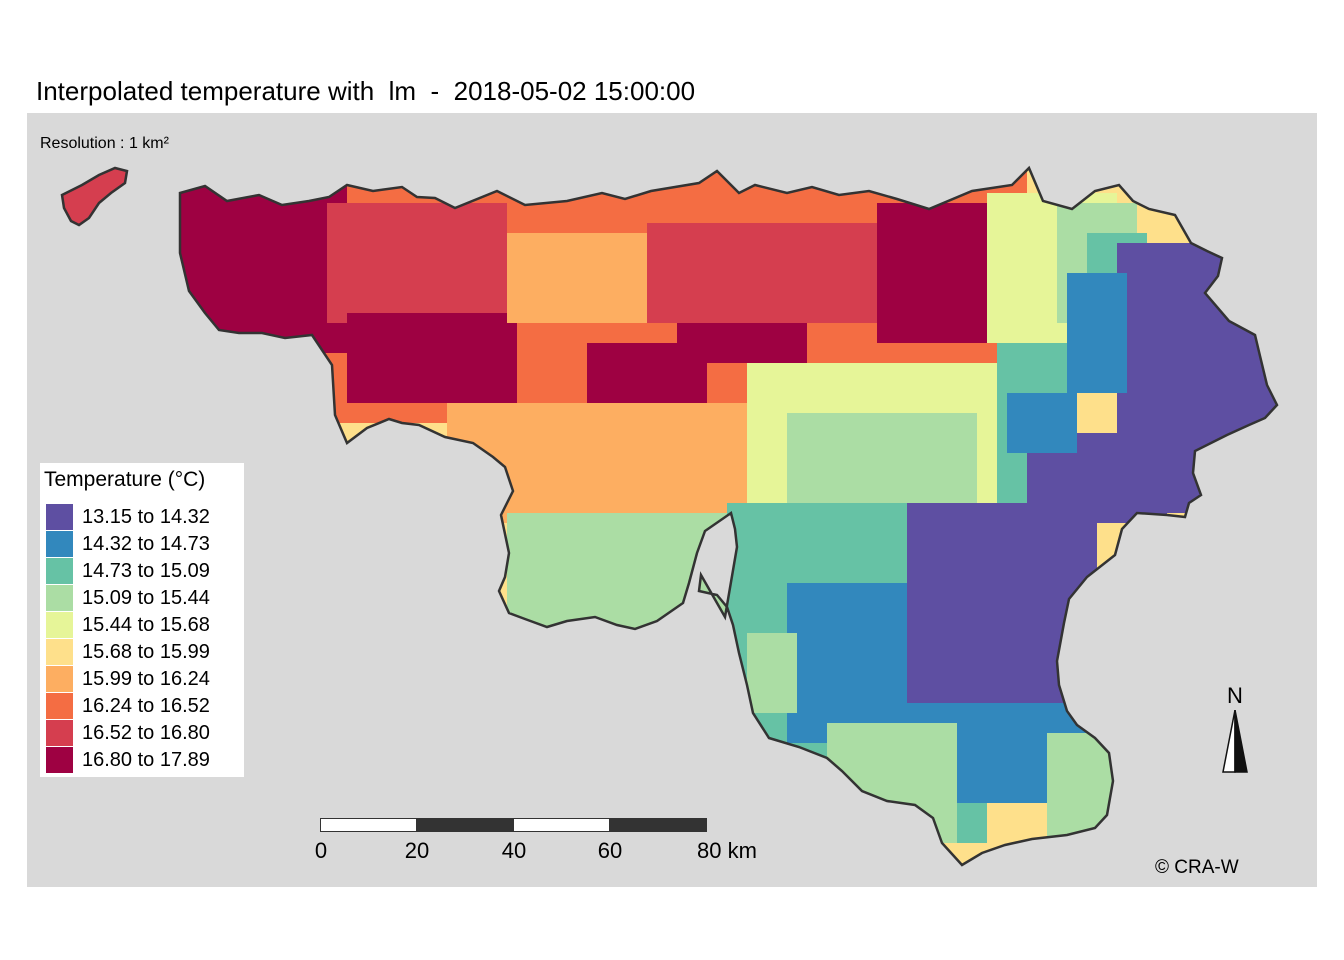 Image resolution: width=1344 pixels, height=960 pixels. I want to click on legend-label: 14.73 to 15.09, so click(146, 571).